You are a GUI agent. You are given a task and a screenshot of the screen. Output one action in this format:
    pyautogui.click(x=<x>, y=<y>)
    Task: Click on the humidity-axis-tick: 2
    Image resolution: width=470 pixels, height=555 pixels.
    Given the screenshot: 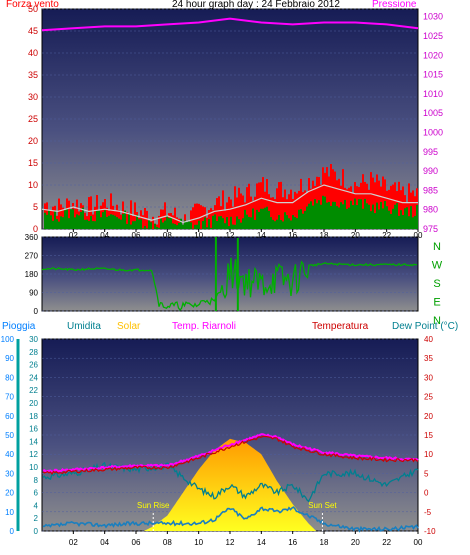 What is the action you would take?
    pyautogui.click(x=36, y=518)
    